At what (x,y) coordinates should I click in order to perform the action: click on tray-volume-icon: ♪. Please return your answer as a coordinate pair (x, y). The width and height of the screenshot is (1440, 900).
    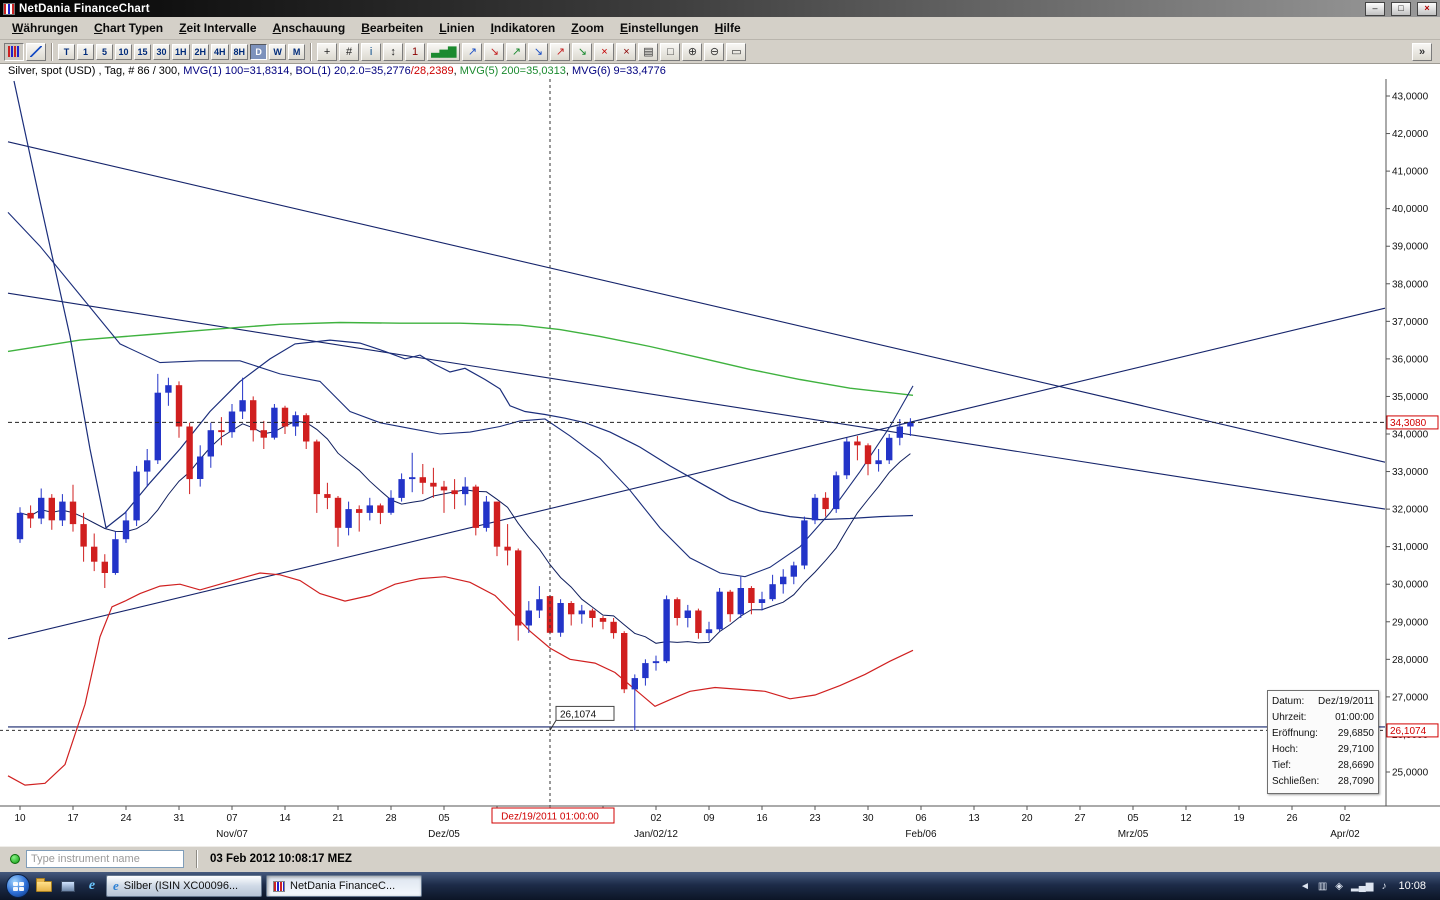
    Looking at the image, I should click on (1384, 886).